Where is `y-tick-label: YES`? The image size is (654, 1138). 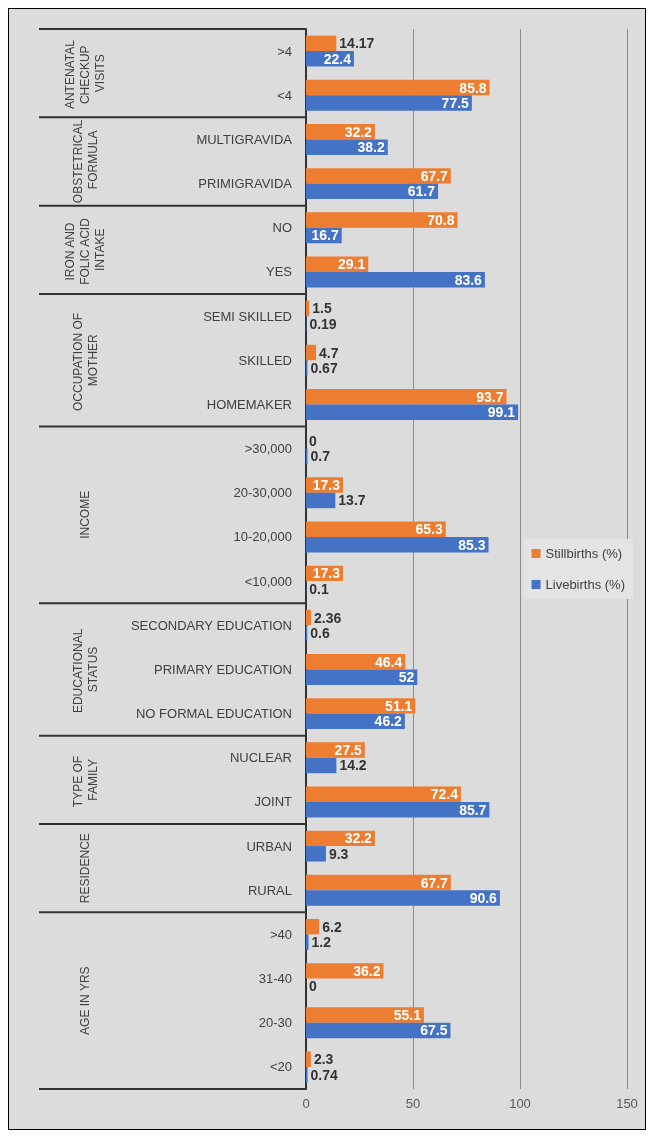
y-tick-label: YES is located at coordinates (279, 272).